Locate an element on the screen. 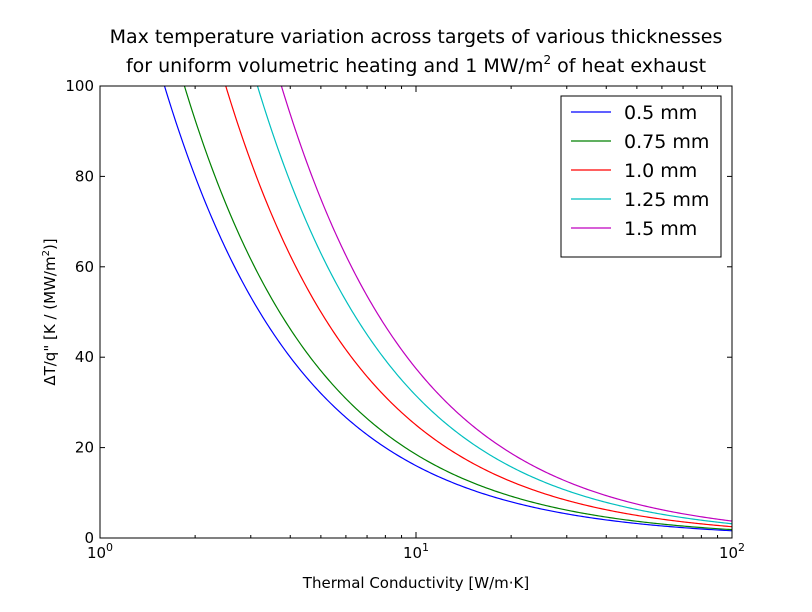 Image resolution: width=812 pixels, height=612 pixels. legend-label: 0.75 mm is located at coordinates (666, 142).